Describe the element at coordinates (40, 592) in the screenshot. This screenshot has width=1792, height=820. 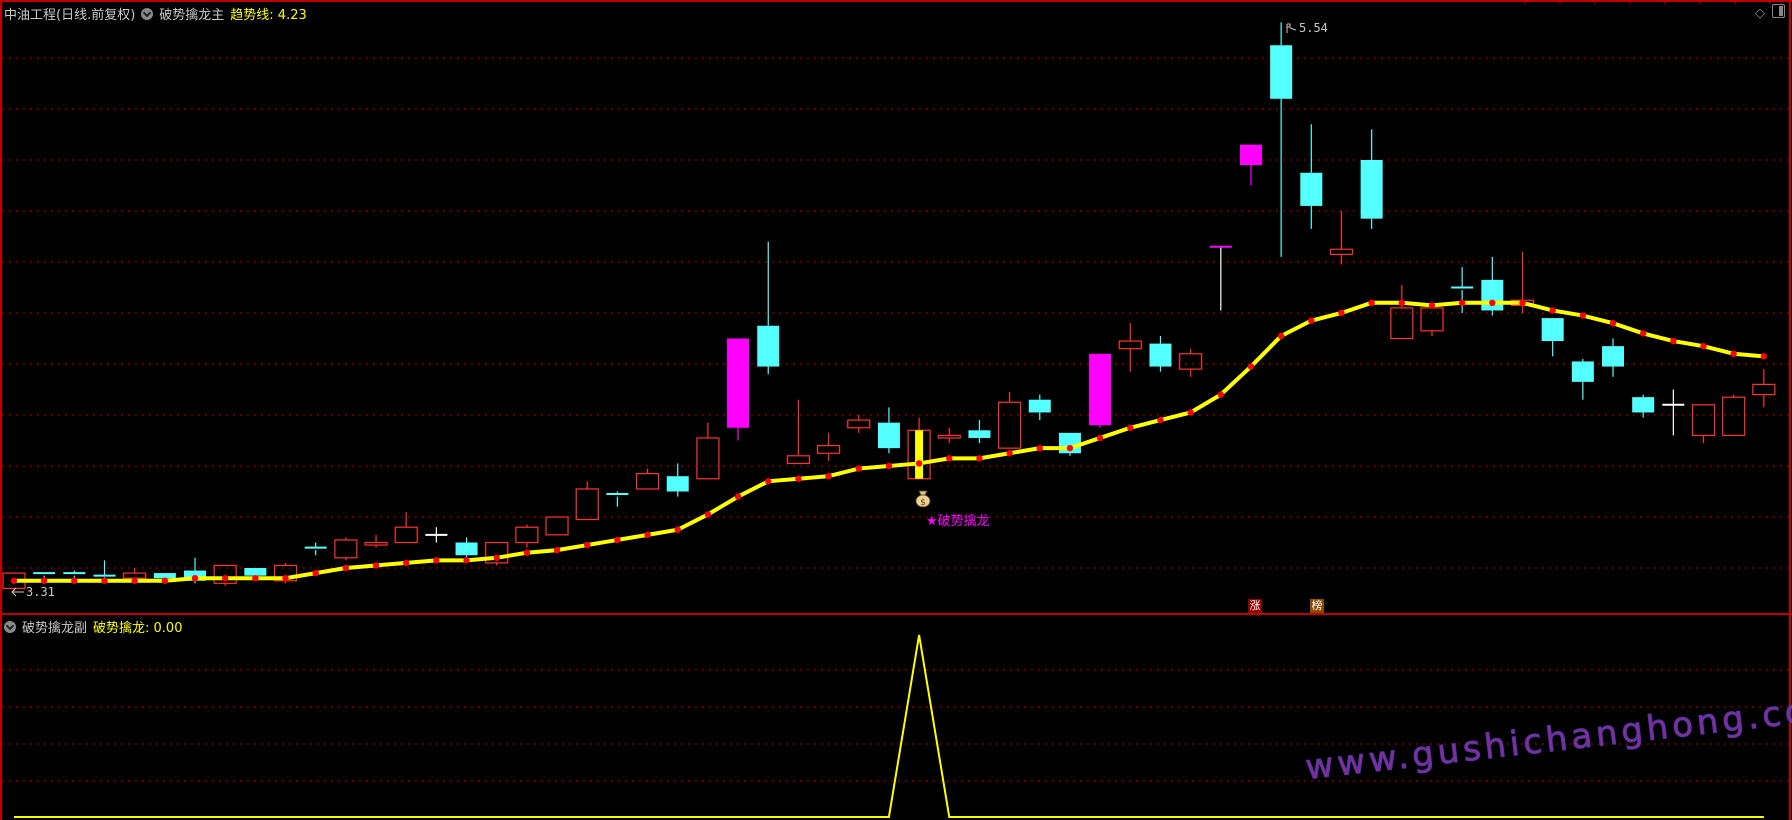
I see `low-price-label: 3.31` at that location.